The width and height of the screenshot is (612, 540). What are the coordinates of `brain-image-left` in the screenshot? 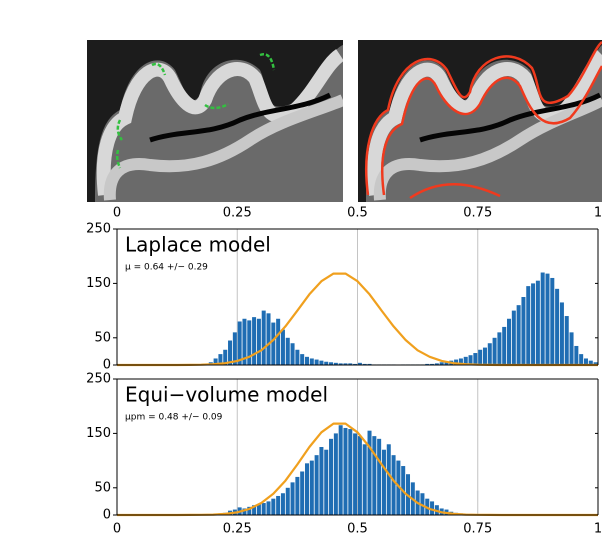 It's located at (215, 121).